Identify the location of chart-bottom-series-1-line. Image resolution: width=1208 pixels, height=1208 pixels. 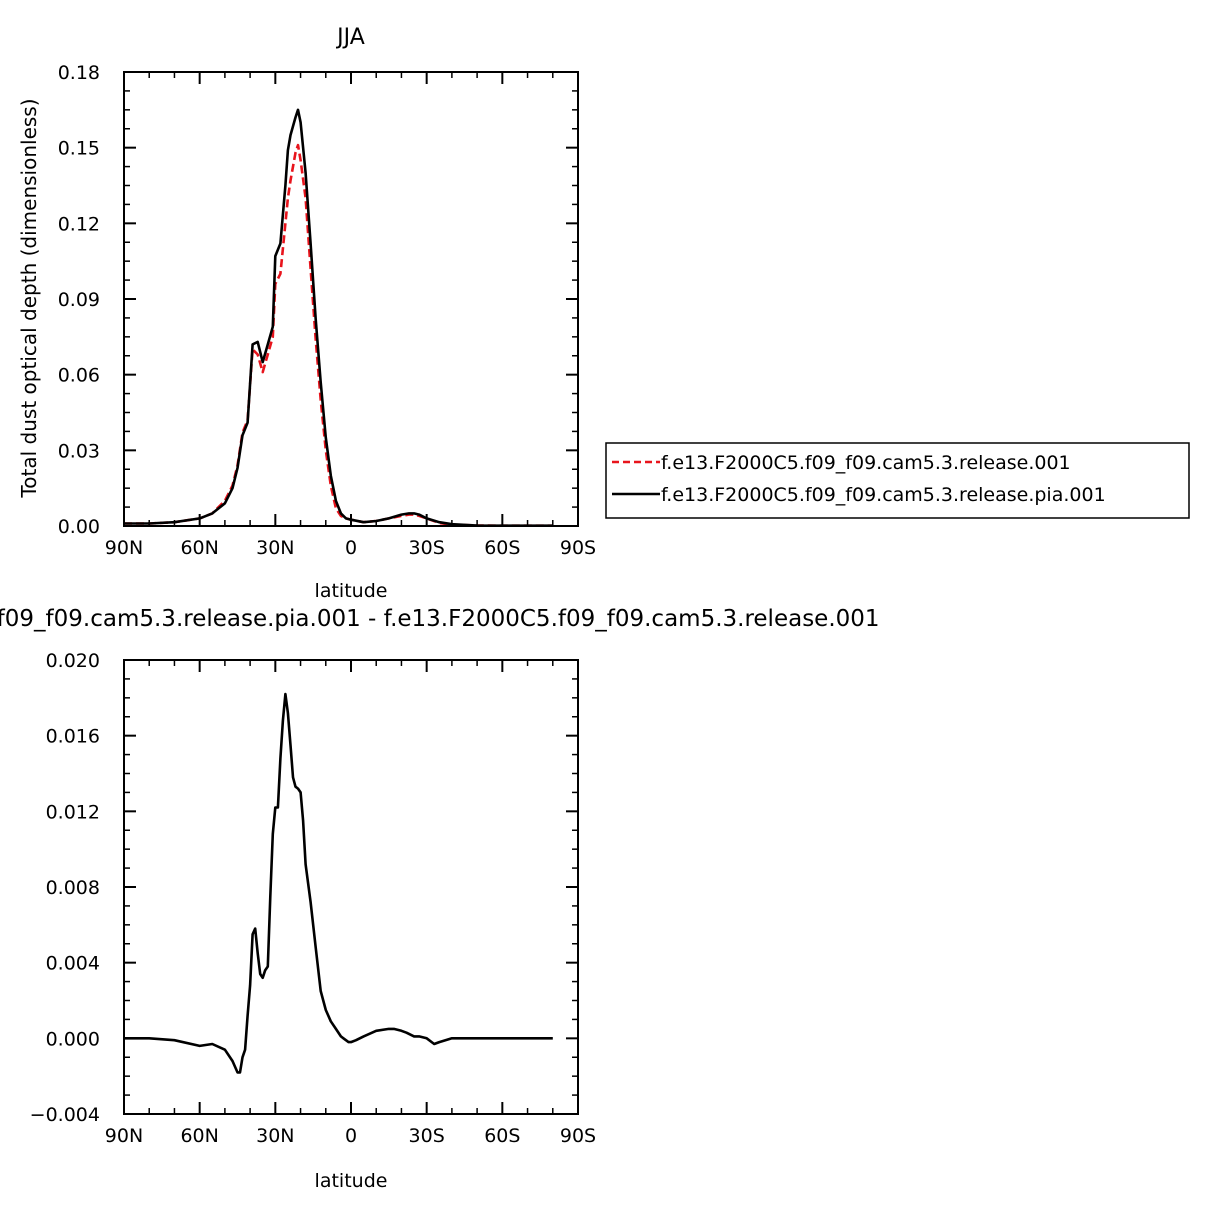
(338, 883).